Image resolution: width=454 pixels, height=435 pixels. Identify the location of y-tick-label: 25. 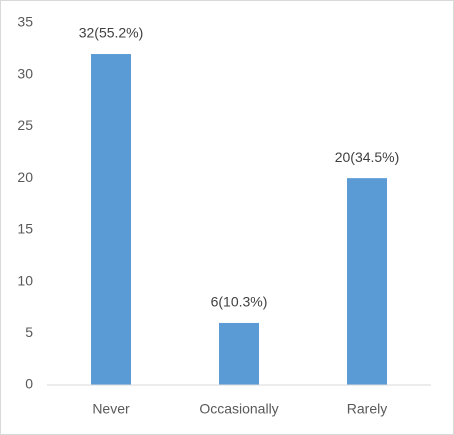
(25, 125).